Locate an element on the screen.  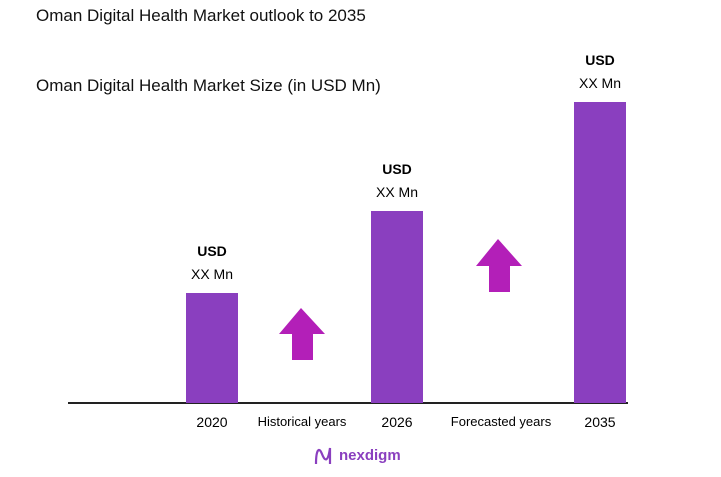
x-tick-label: 2026 is located at coordinates (396, 422).